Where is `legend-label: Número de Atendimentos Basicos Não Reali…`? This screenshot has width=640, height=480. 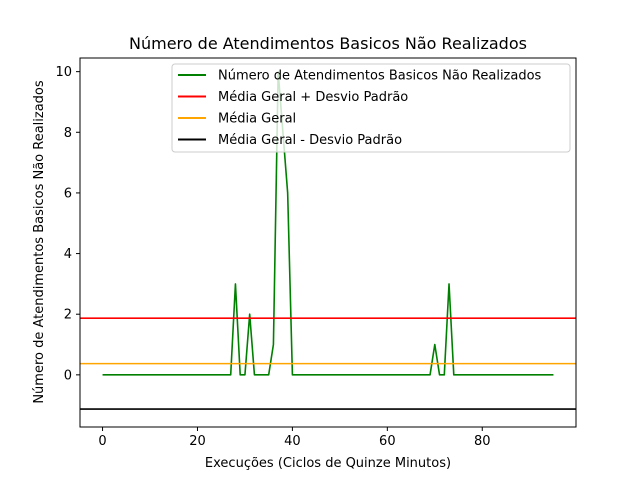 legend-label: Número de Atendimentos Basicos Não Reali… is located at coordinates (380, 76).